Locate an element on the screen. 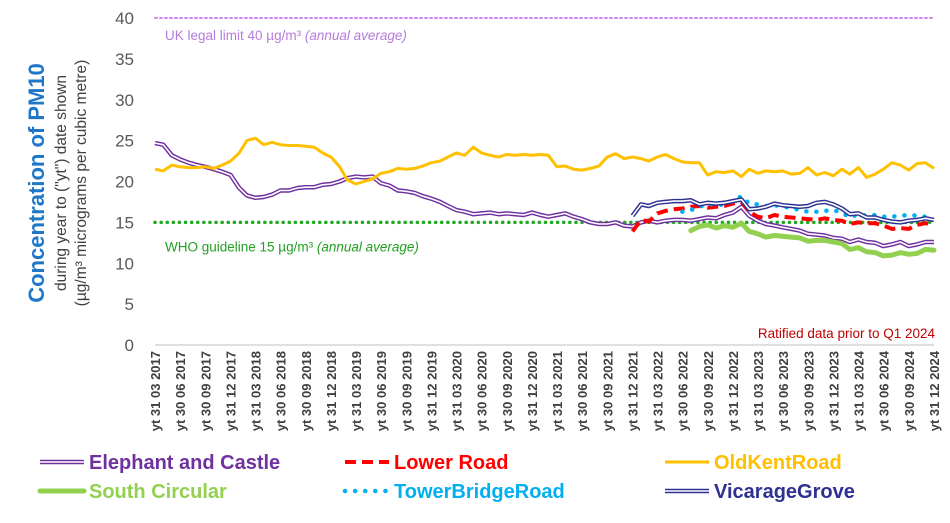 This screenshot has height=523, width=950. x-tick-label: yt 31 03 2017 is located at coordinates (155, 391).